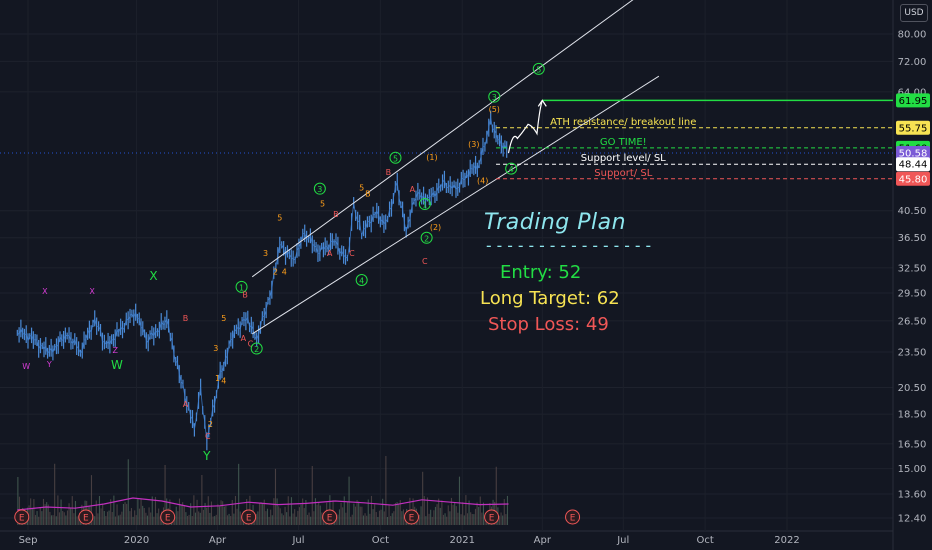  I want to click on x-tick-label: Sep, so click(28, 540).